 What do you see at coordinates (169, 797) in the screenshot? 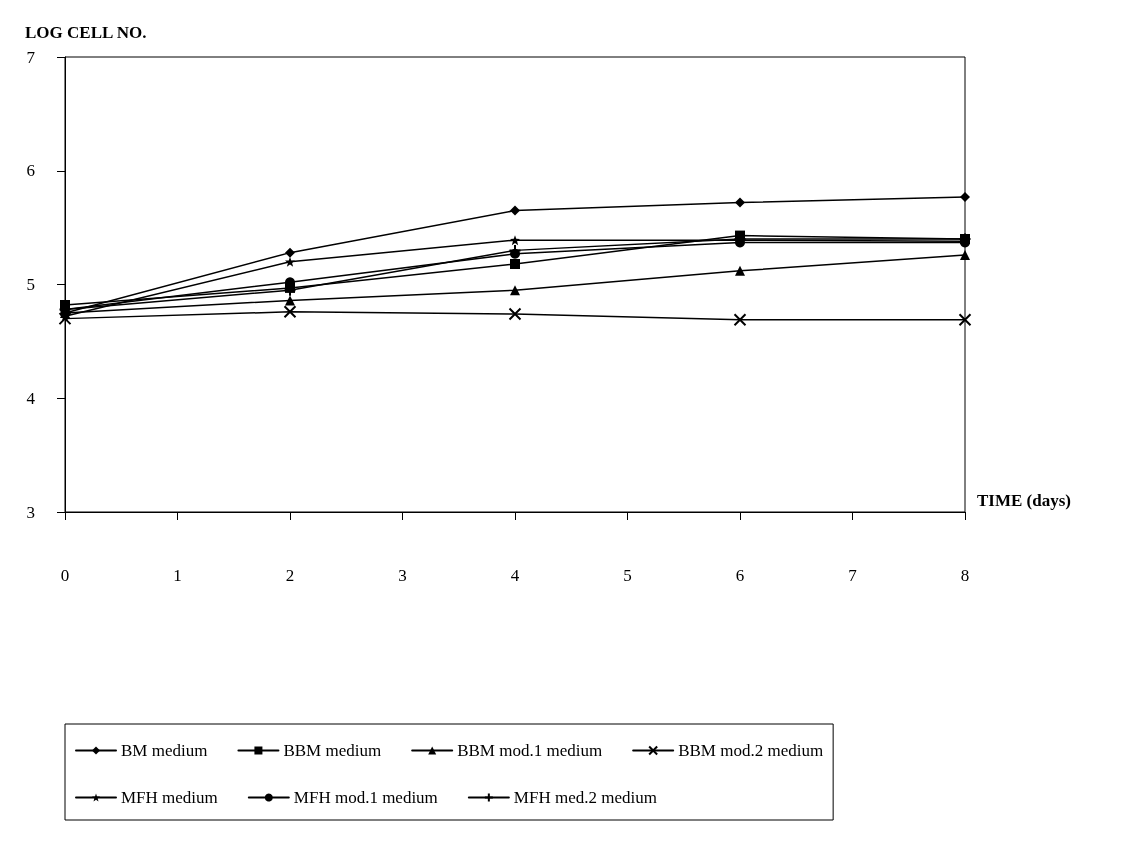
I see `legend-label: MFH medium` at bounding box center [169, 797].